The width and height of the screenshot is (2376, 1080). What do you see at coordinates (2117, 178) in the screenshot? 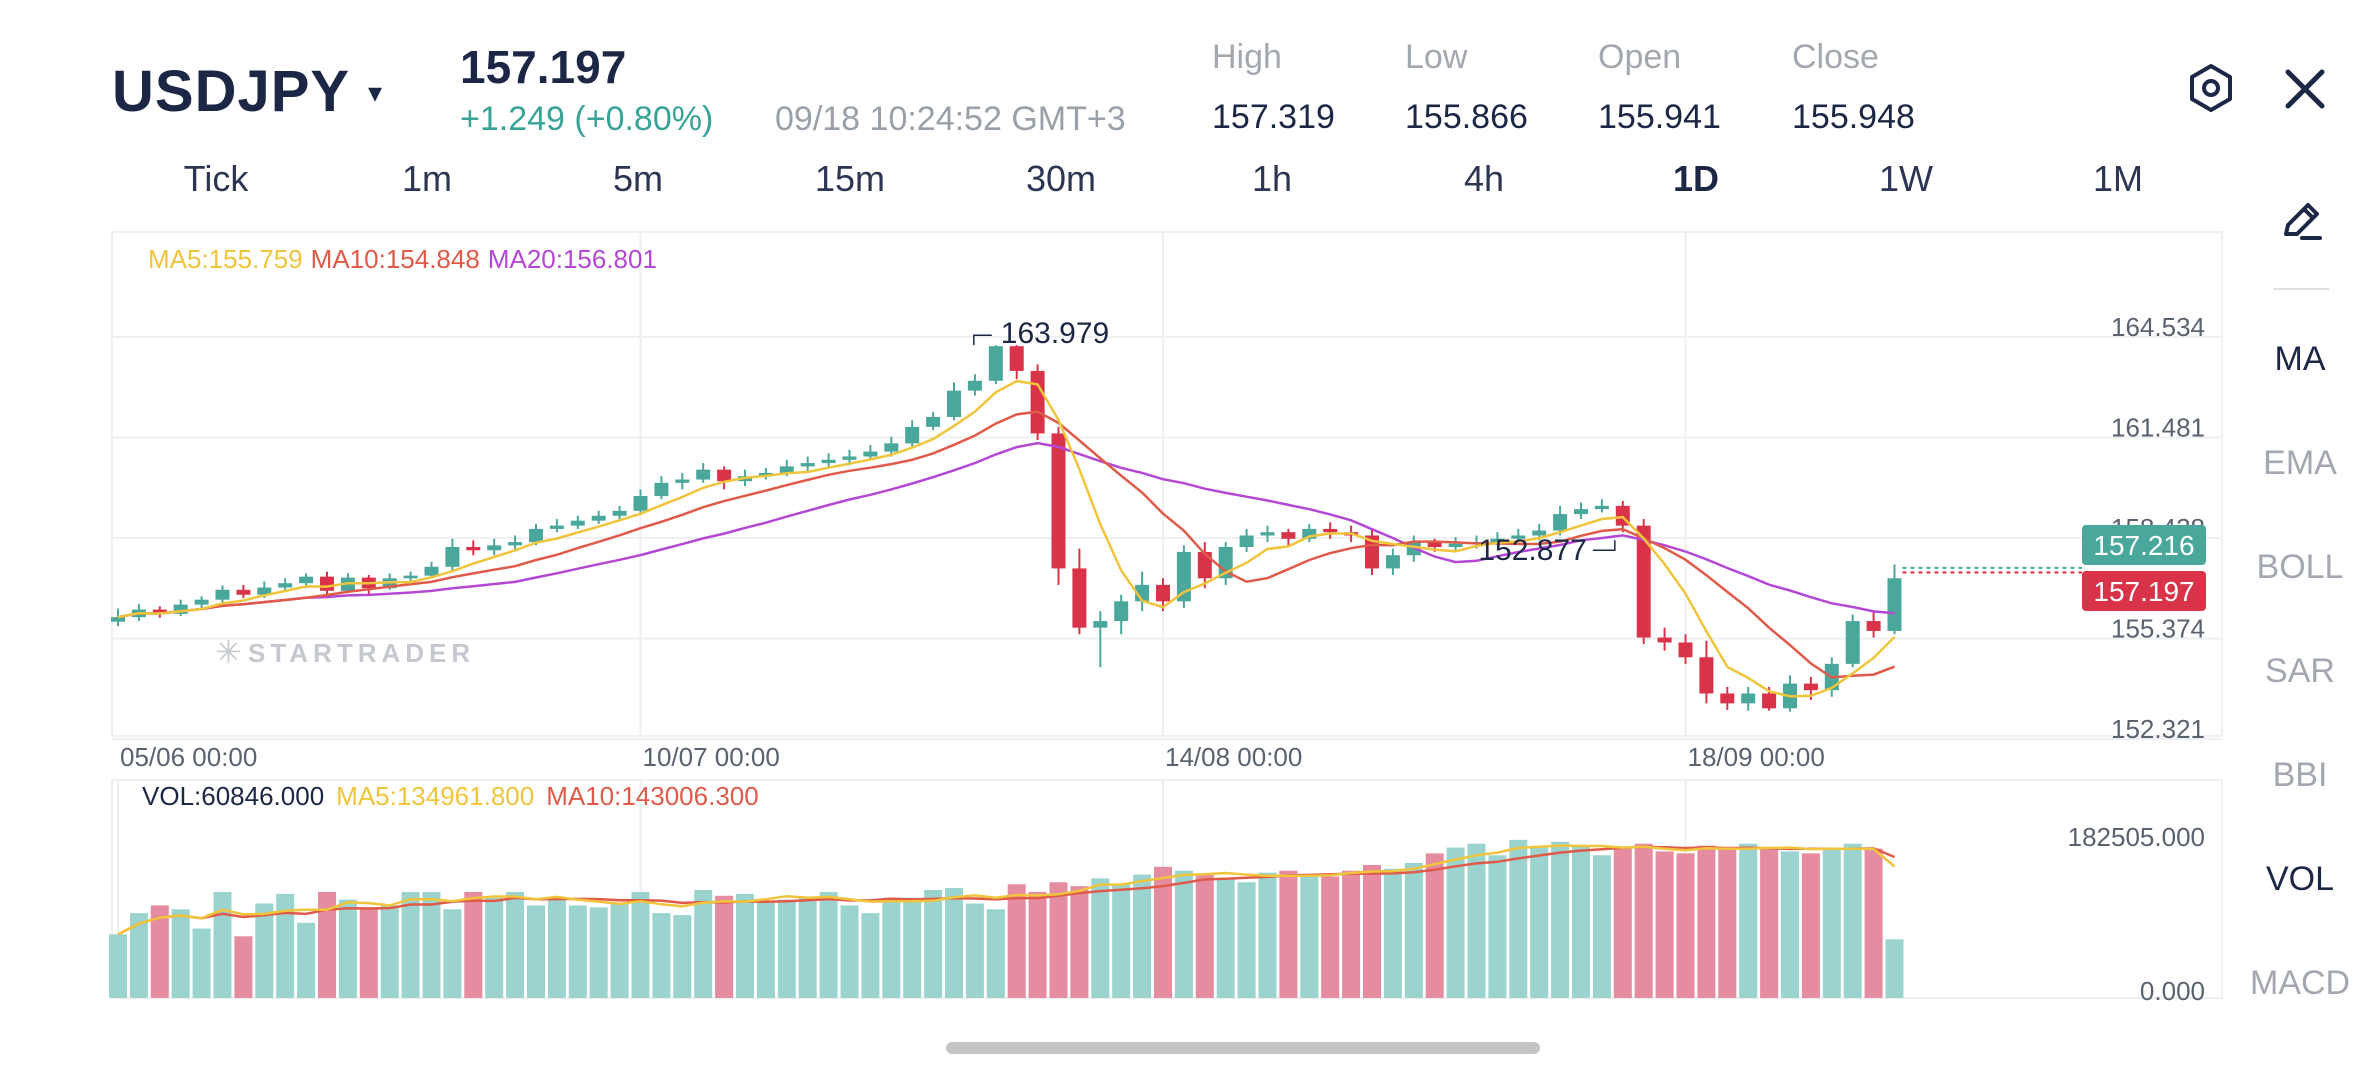
I see `tab-1mo: 1M` at bounding box center [2117, 178].